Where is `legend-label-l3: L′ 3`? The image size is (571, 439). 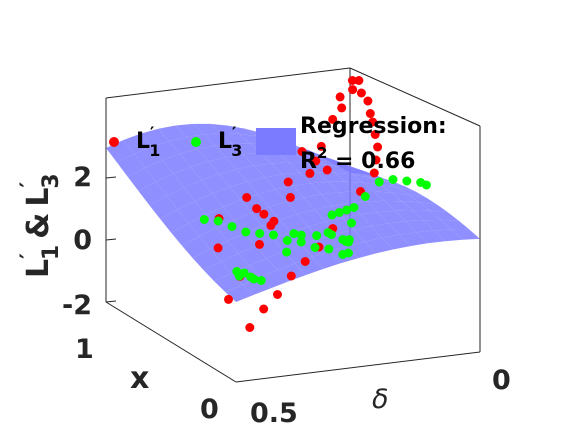
legend-label-l3: L′ 3 is located at coordinates (230, 141).